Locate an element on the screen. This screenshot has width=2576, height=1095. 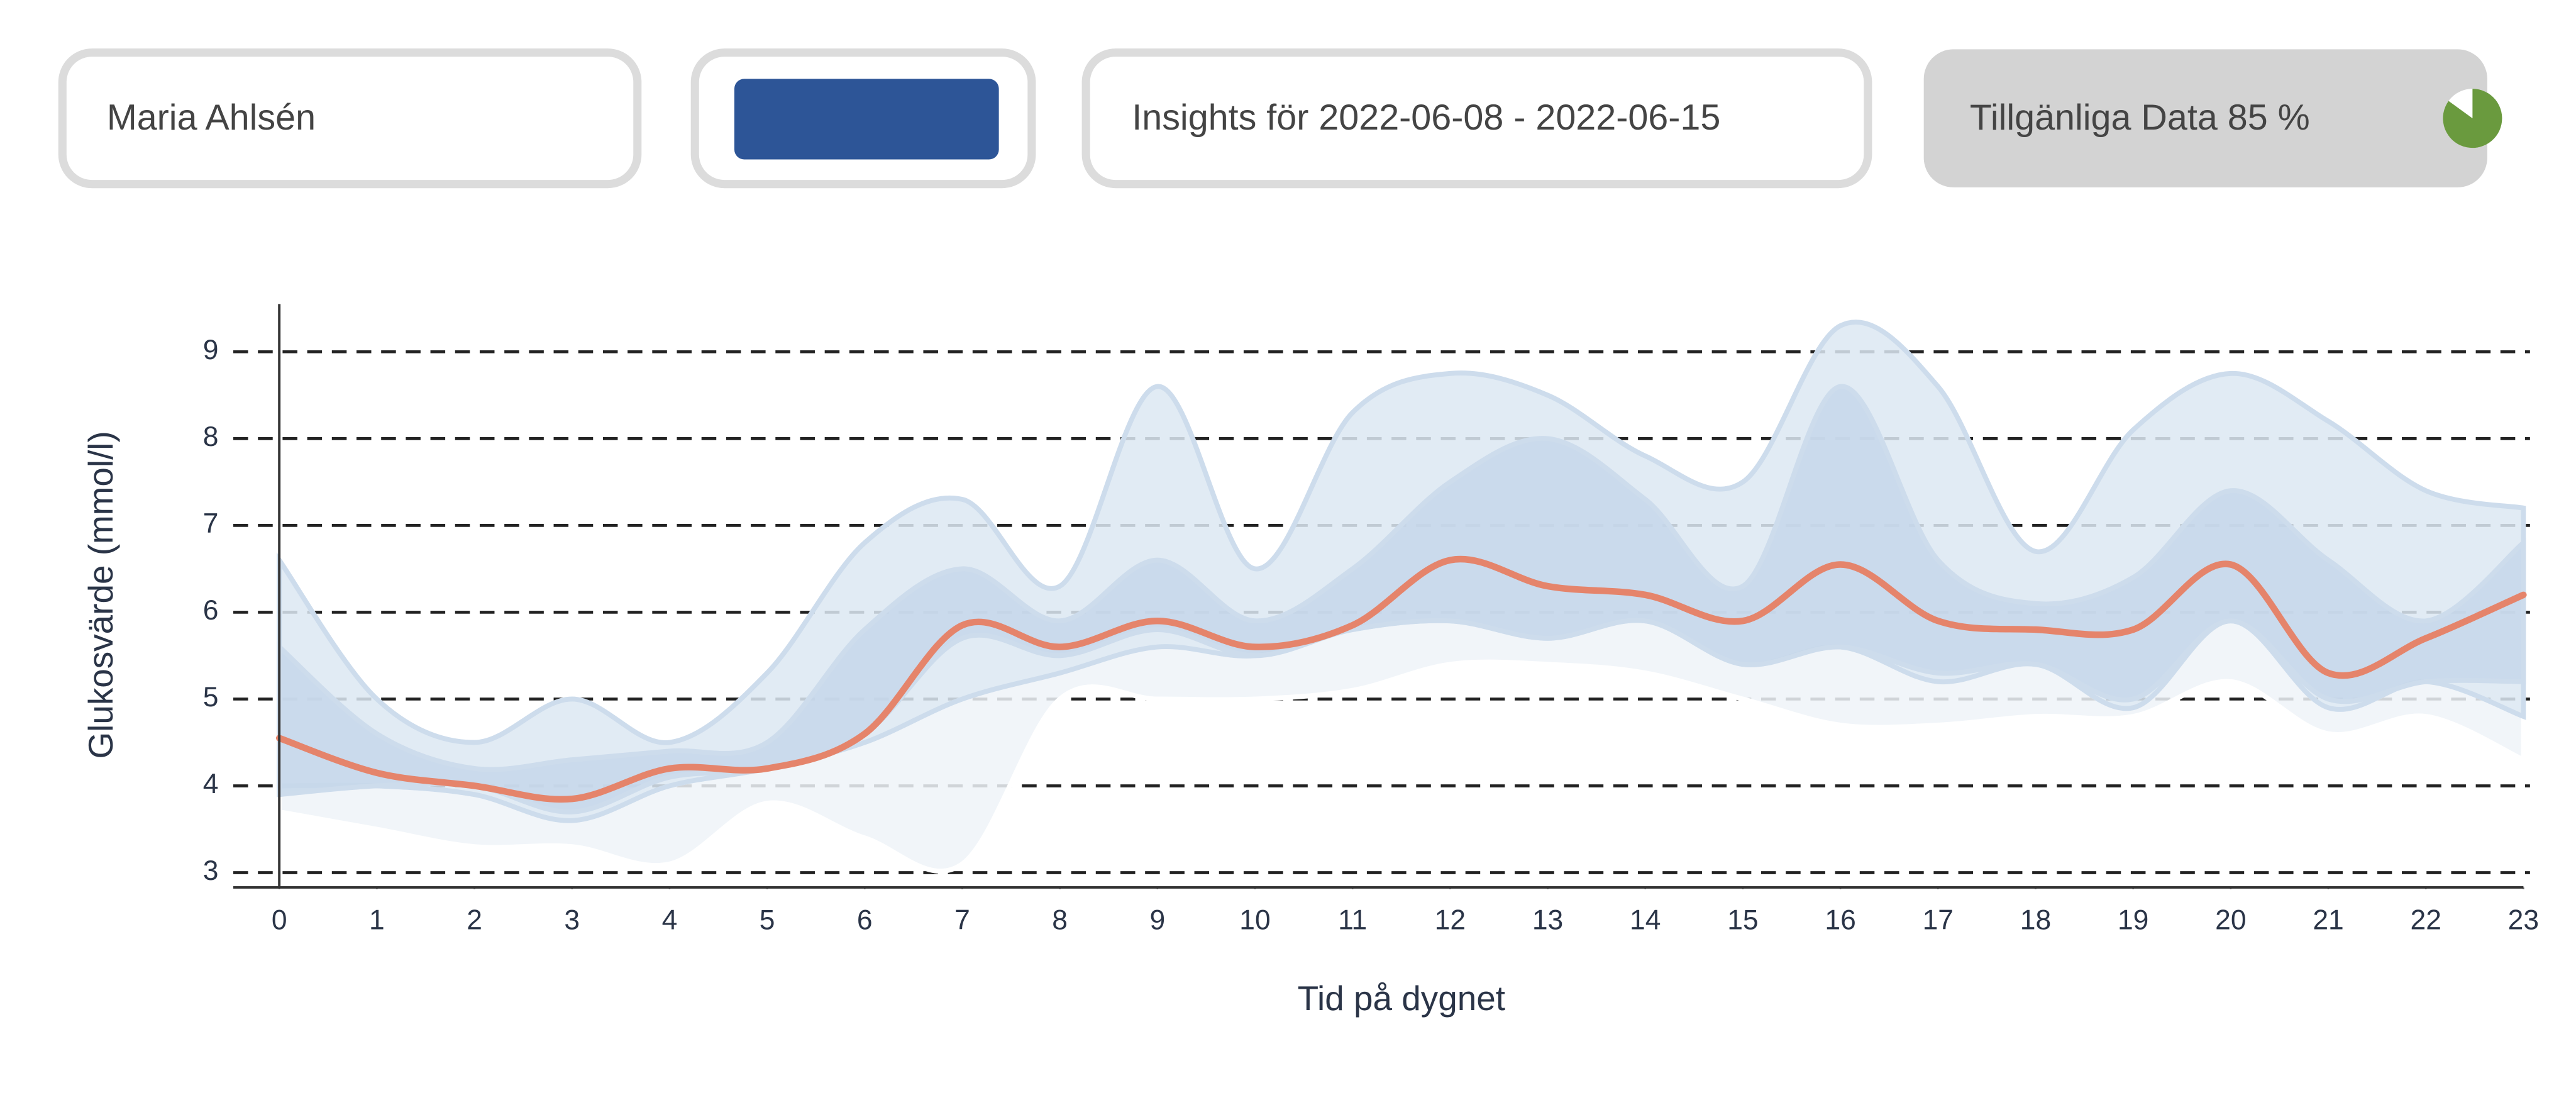
y-tick-label: 6 is located at coordinates (211, 610).